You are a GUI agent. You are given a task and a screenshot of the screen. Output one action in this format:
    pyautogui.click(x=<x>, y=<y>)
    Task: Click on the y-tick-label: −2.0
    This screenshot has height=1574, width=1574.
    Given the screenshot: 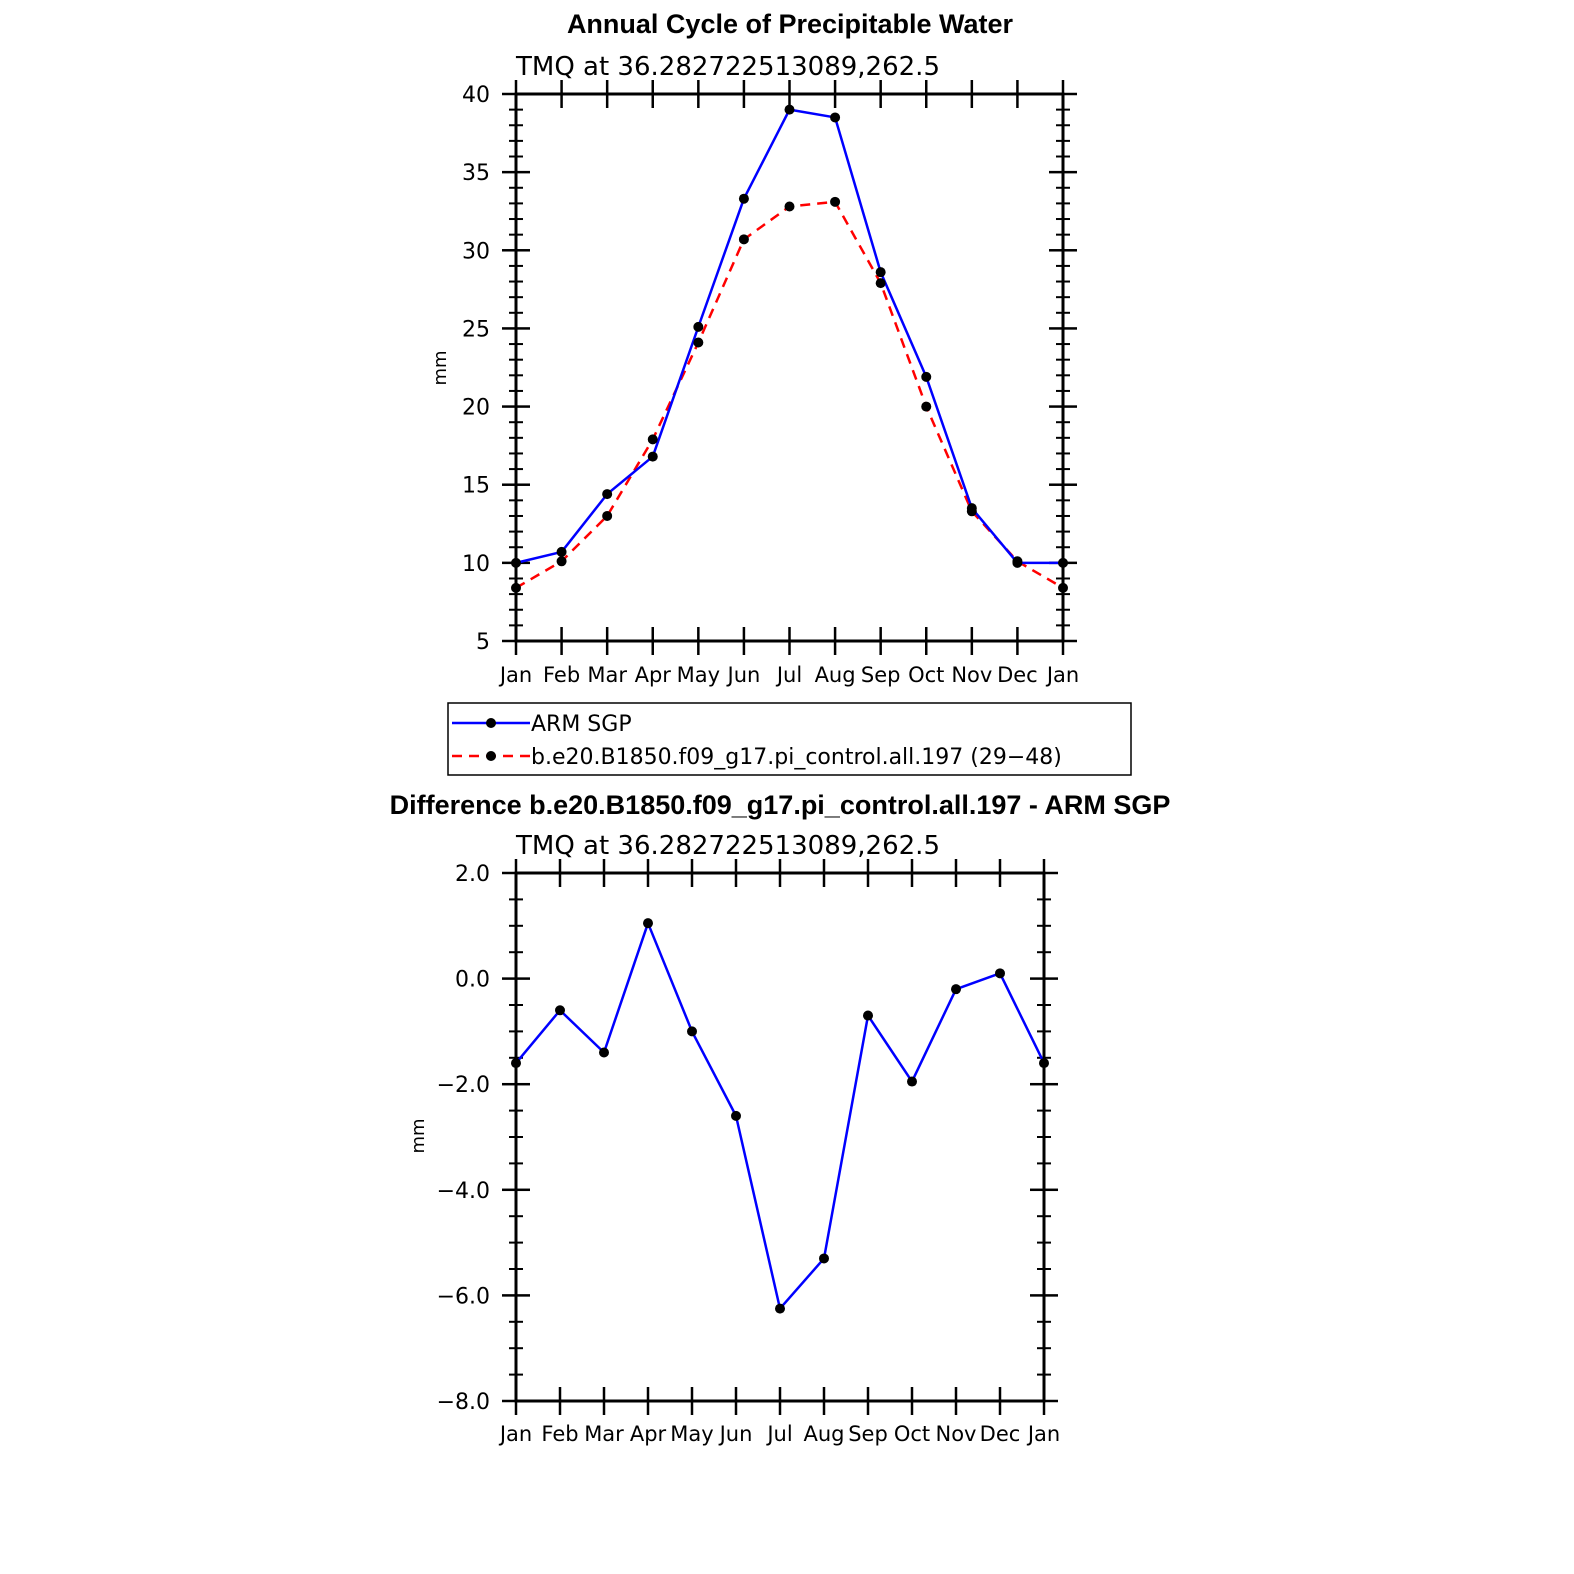 What is the action you would take?
    pyautogui.click(x=463, y=1085)
    